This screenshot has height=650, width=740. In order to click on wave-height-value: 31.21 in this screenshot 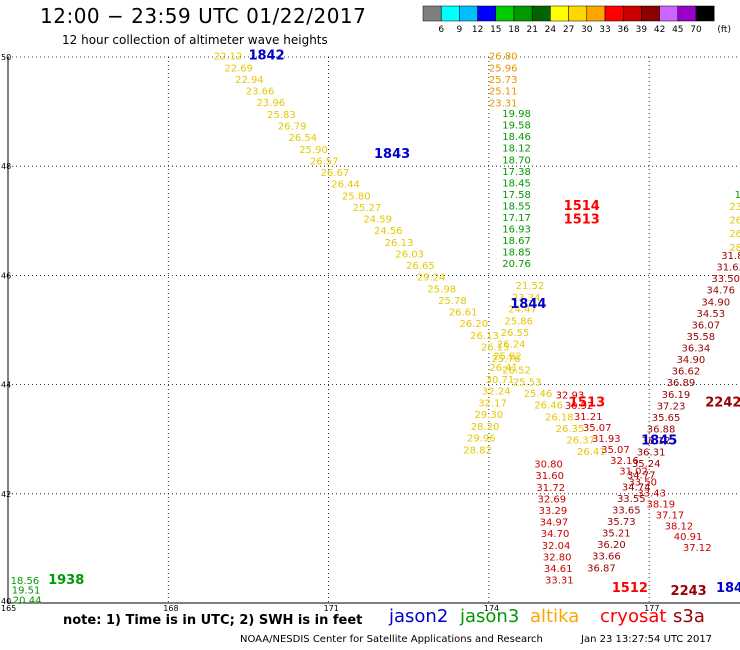, I will do `click(588, 417)`.